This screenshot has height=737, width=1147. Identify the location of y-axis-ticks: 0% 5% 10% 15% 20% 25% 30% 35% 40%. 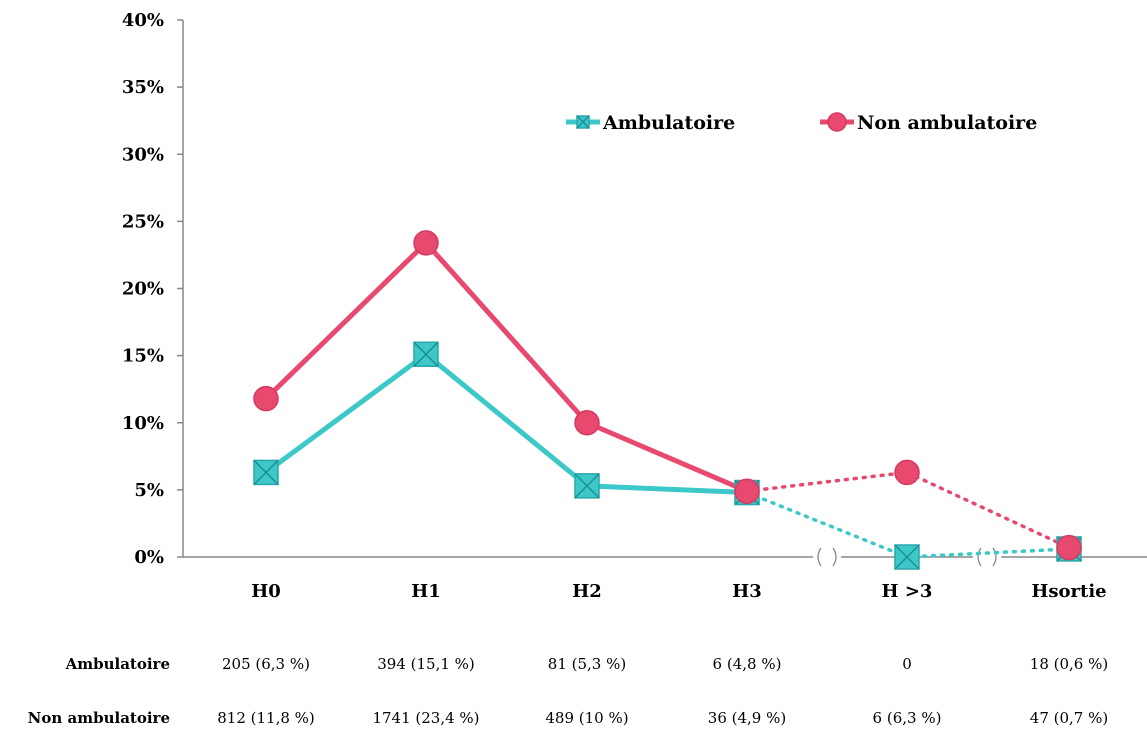
(152, 289).